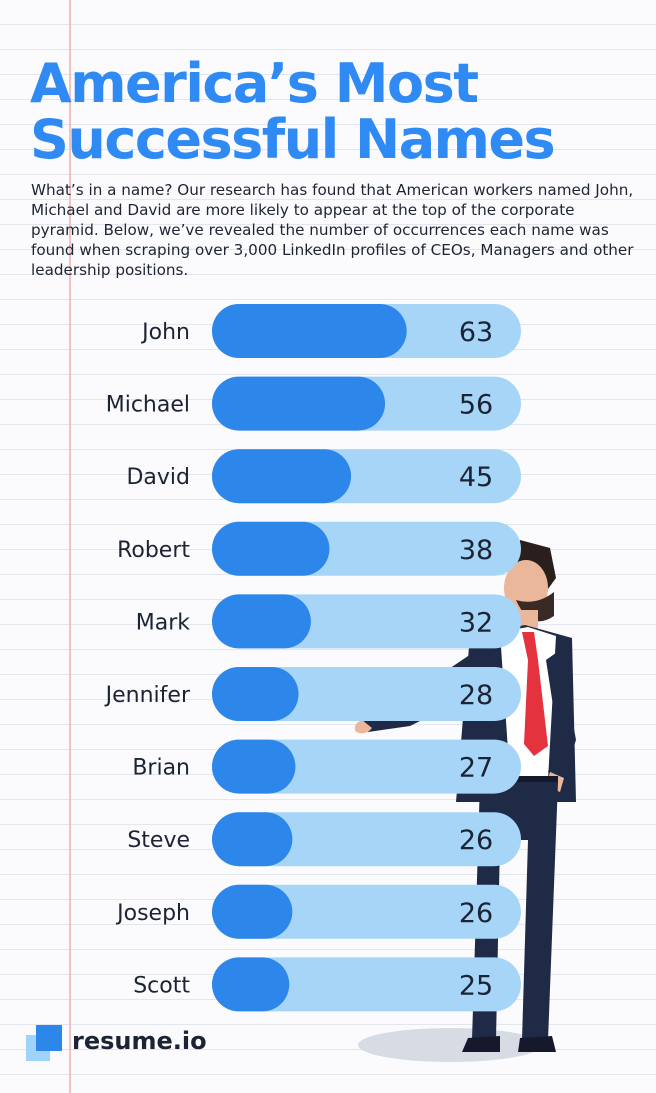  Describe the element at coordinates (476, 477) in the screenshot. I see `value-label: 45` at that location.